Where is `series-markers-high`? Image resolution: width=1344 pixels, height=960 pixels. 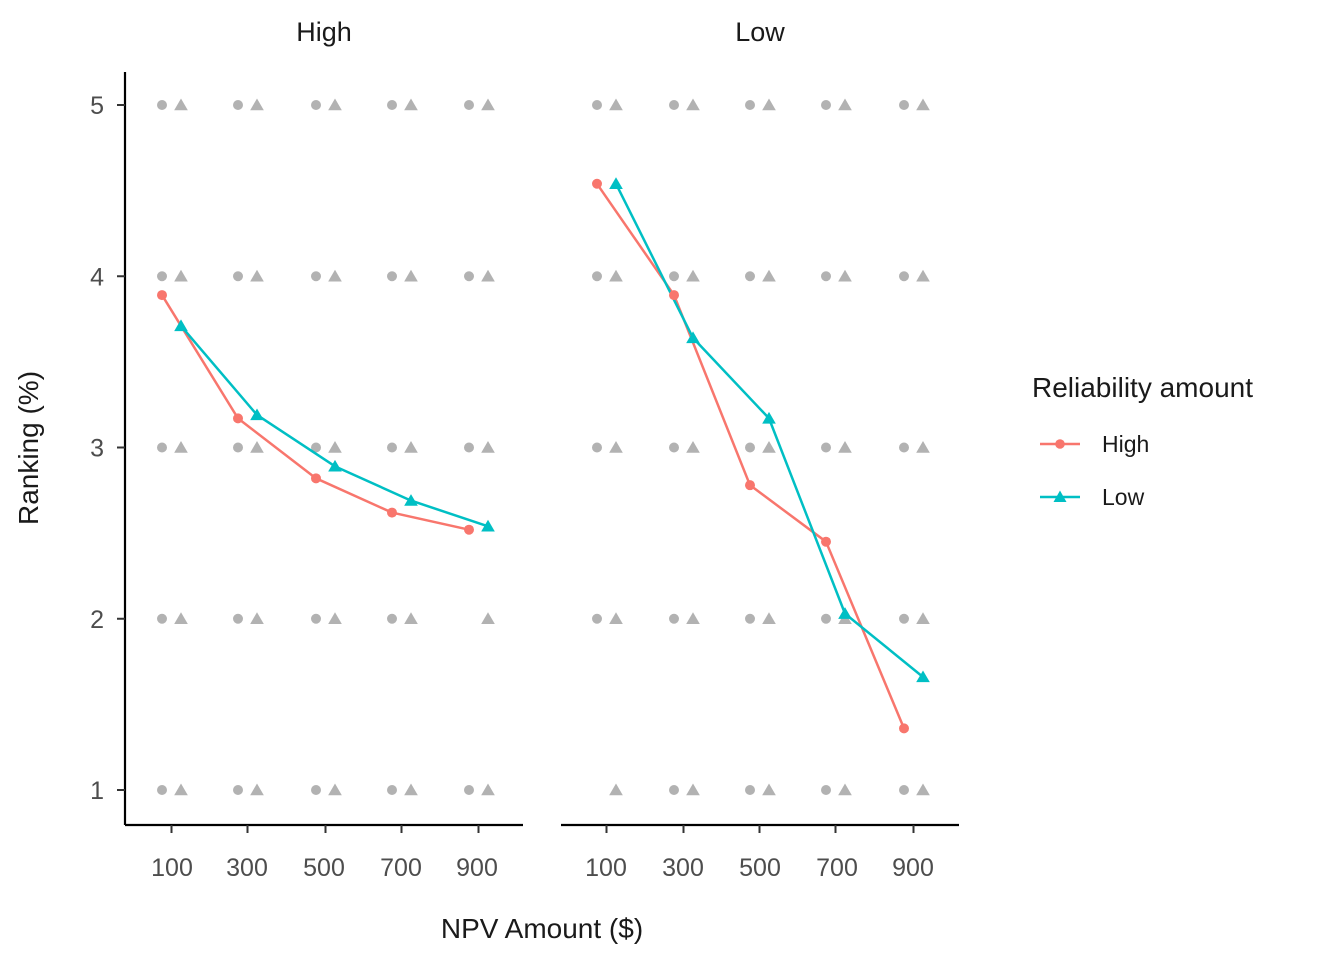 series-markers-high is located at coordinates (326, 412).